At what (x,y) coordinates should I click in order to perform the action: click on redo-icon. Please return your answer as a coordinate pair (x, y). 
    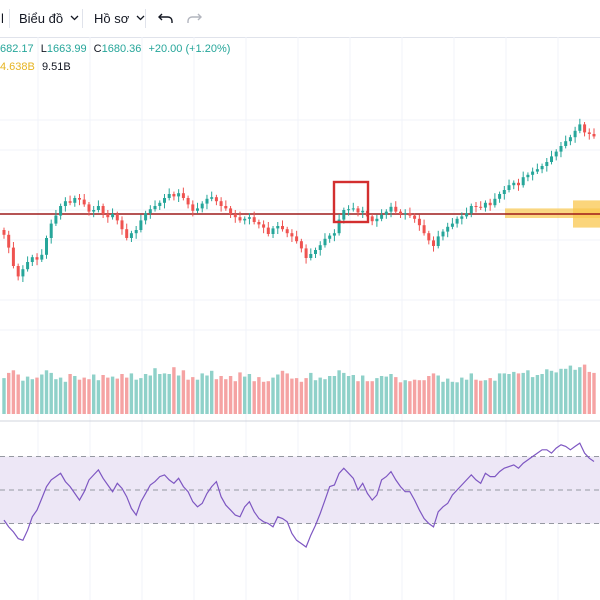
    Looking at the image, I should click on (194, 18).